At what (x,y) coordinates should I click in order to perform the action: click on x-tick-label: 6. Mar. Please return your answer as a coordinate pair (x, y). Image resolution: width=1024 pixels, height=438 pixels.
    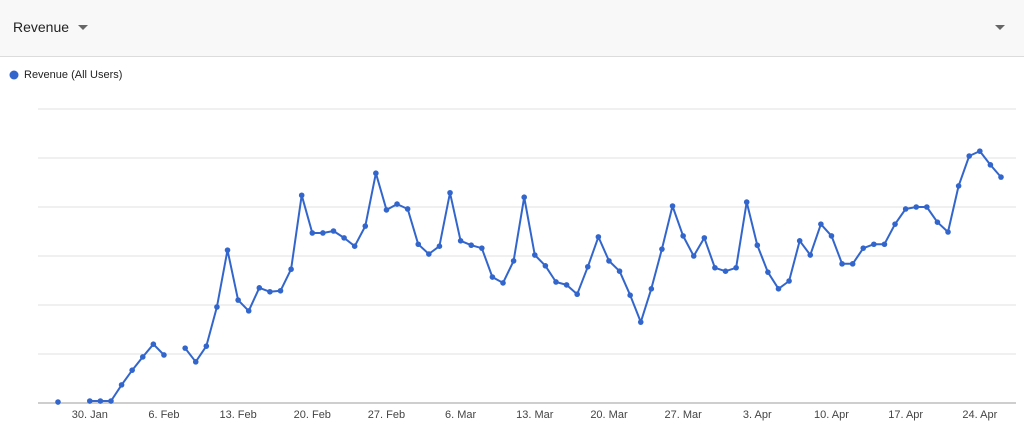
    Looking at the image, I should click on (461, 415).